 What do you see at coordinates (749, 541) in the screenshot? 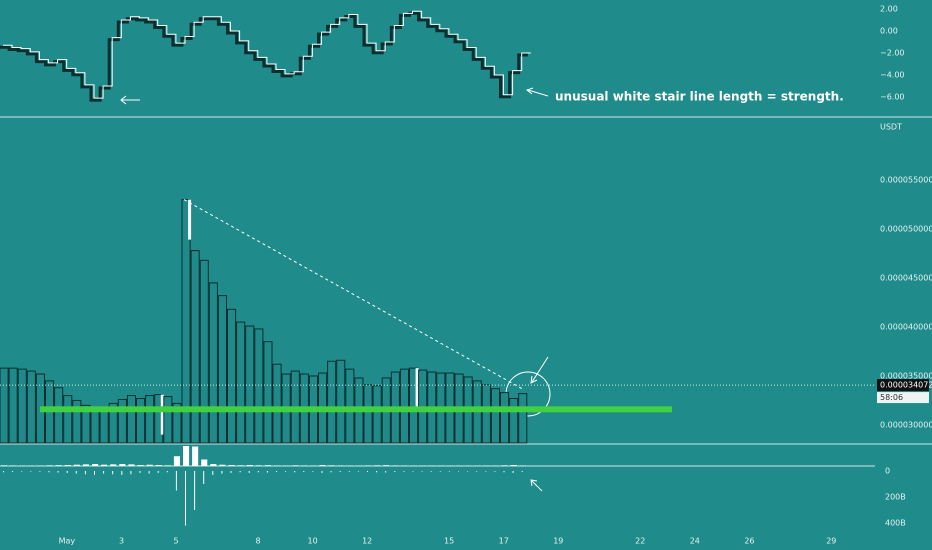
I see `x-tick-label: 26` at bounding box center [749, 541].